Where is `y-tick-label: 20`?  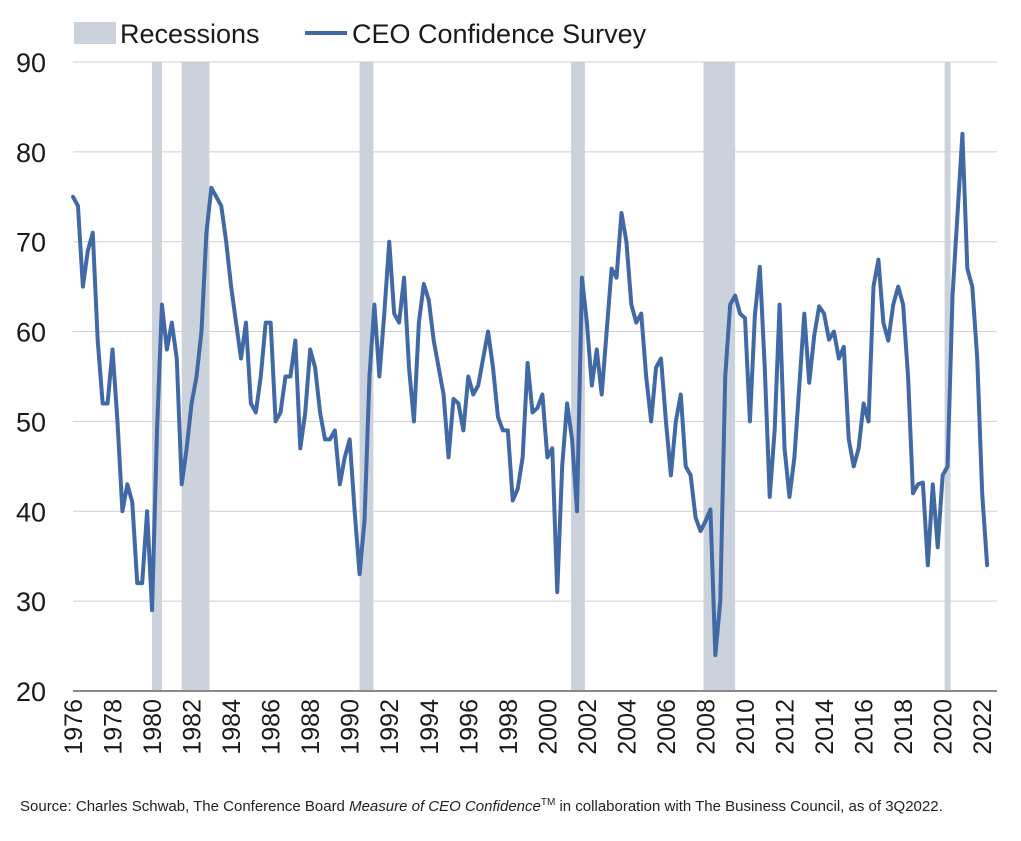
y-tick-label: 20 is located at coordinates (31, 692).